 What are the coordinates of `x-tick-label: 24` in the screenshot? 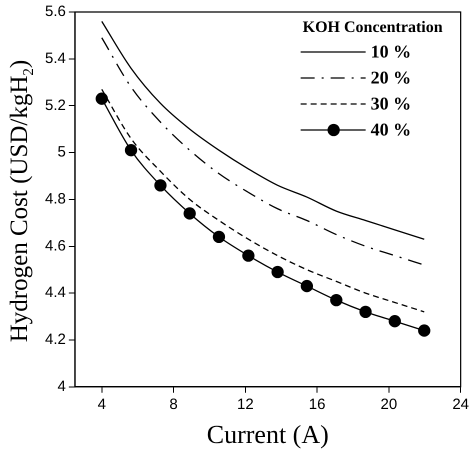 It's located at (460, 404).